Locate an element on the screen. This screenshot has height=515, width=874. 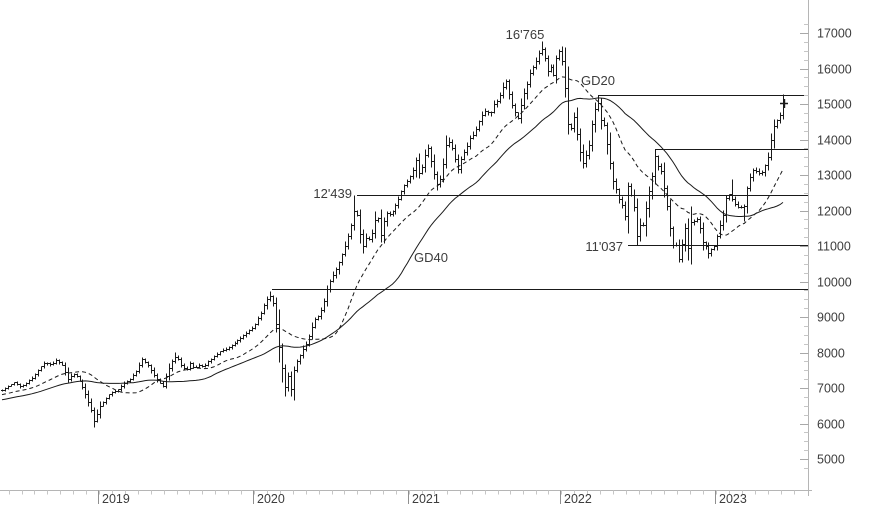
y-axis-label: 10000 is located at coordinates (834, 283).